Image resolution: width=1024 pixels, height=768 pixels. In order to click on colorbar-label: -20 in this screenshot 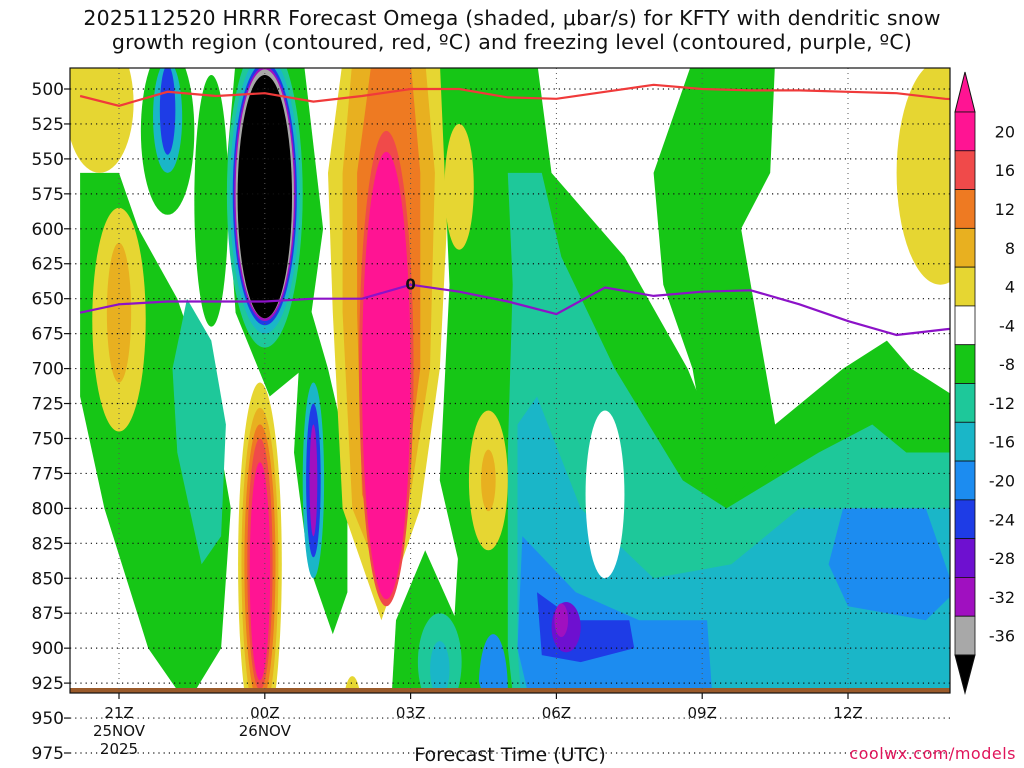, I will do `click(1002, 480)`.